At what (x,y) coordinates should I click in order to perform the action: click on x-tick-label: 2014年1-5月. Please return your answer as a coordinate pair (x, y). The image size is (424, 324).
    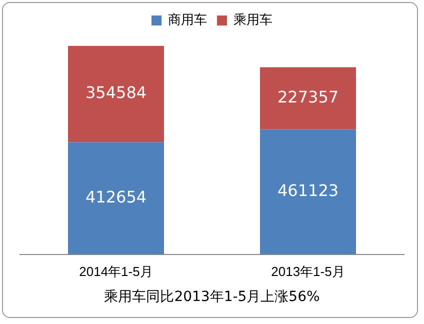
    Looking at the image, I should click on (116, 271).